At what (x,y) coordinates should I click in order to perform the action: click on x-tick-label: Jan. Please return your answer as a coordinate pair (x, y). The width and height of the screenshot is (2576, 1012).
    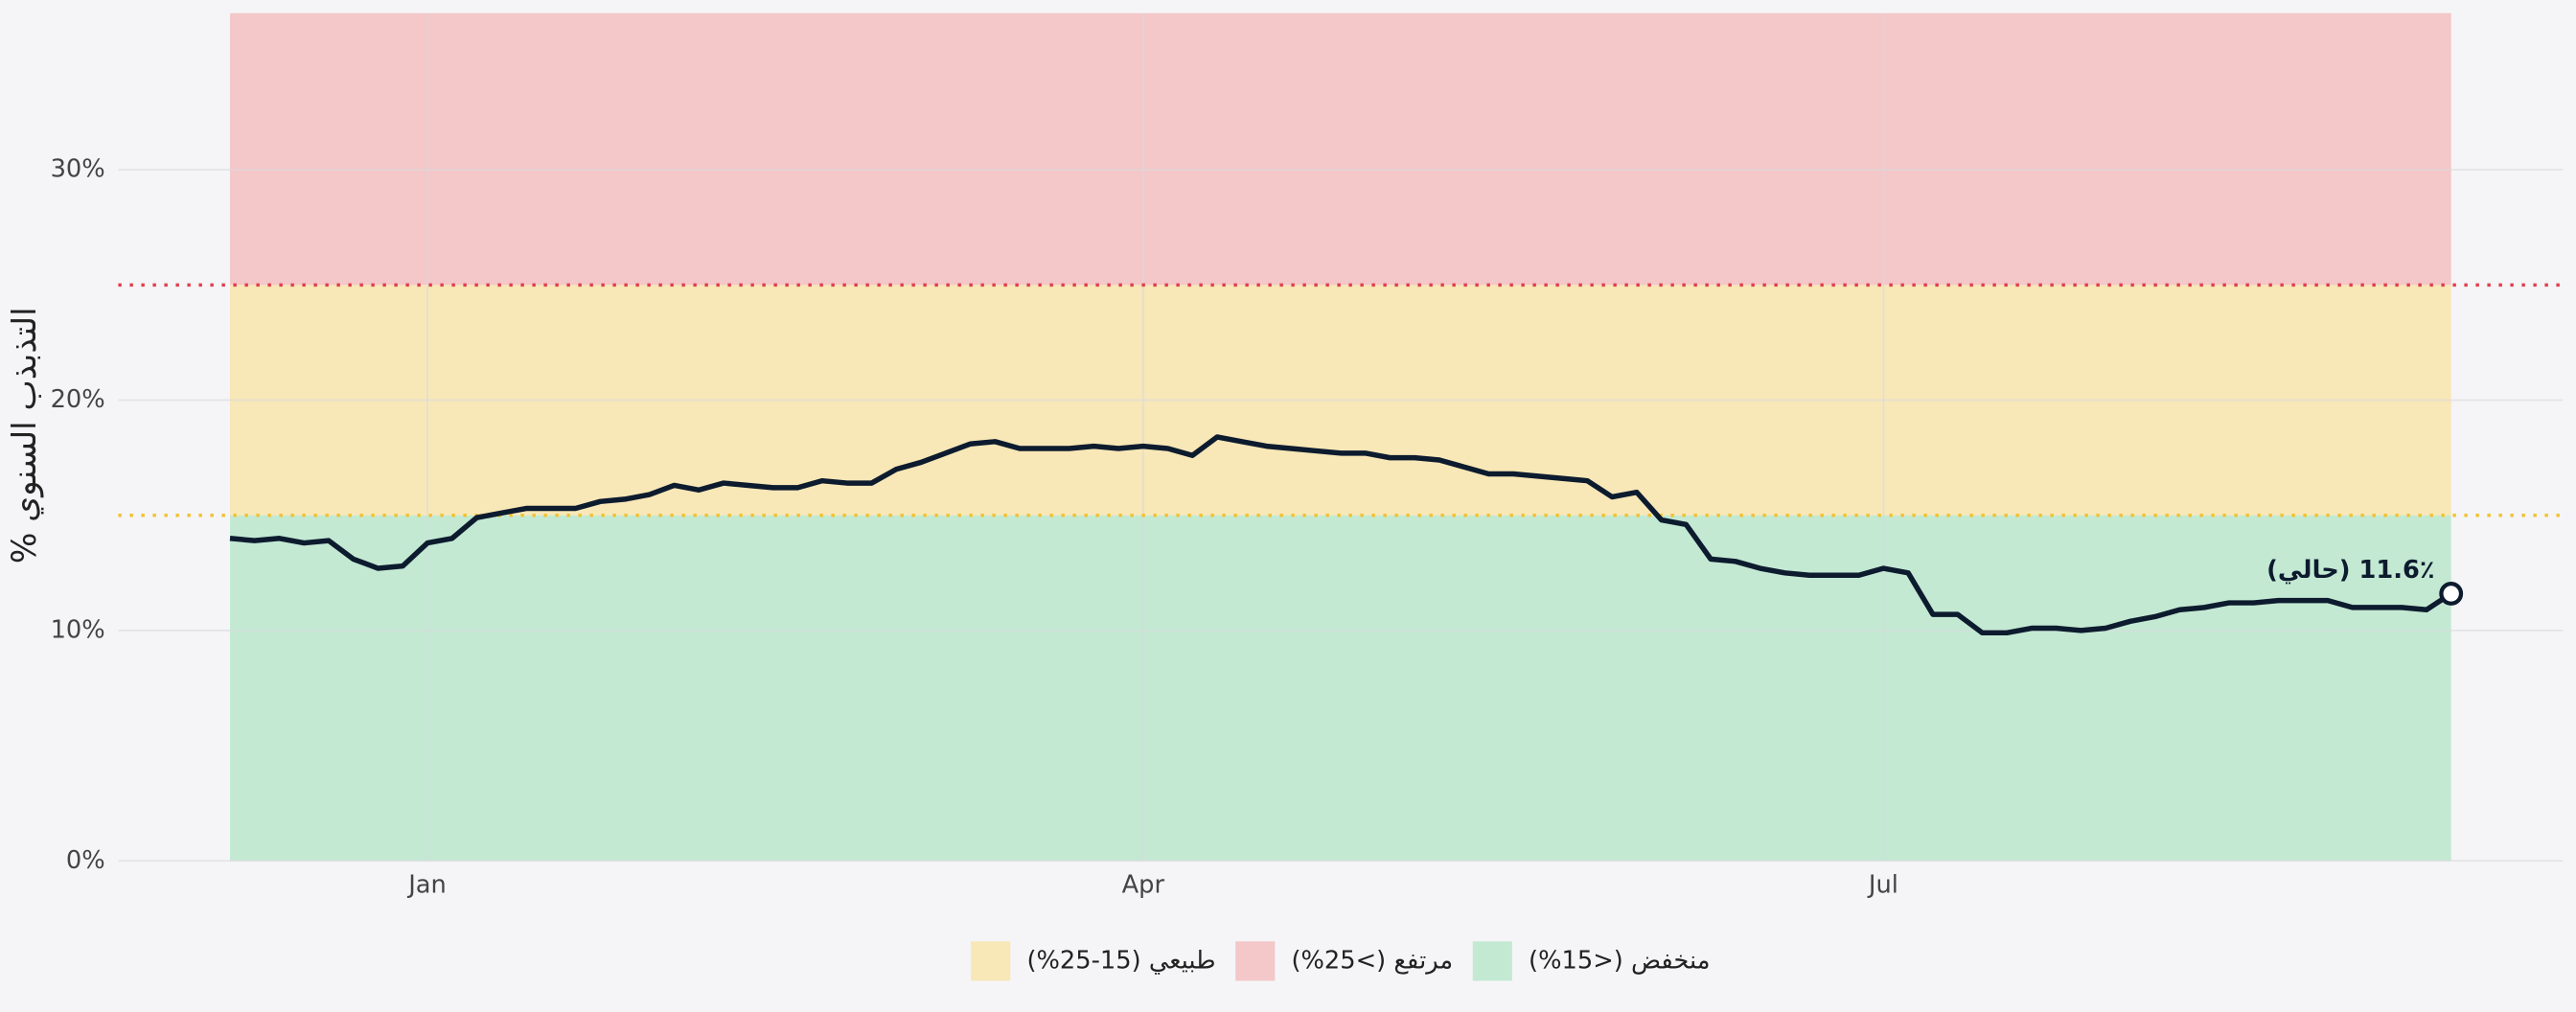
    Looking at the image, I should click on (426, 884).